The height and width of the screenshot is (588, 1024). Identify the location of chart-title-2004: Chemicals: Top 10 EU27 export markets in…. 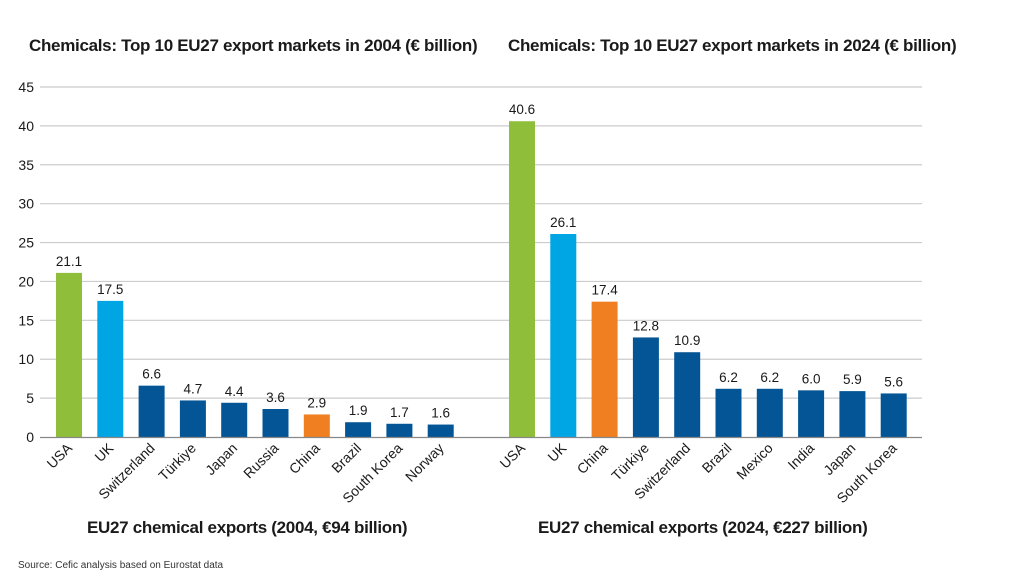
(253, 45).